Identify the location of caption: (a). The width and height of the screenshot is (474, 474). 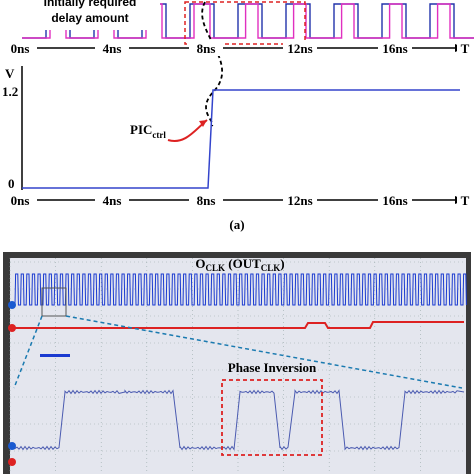
(236, 224).